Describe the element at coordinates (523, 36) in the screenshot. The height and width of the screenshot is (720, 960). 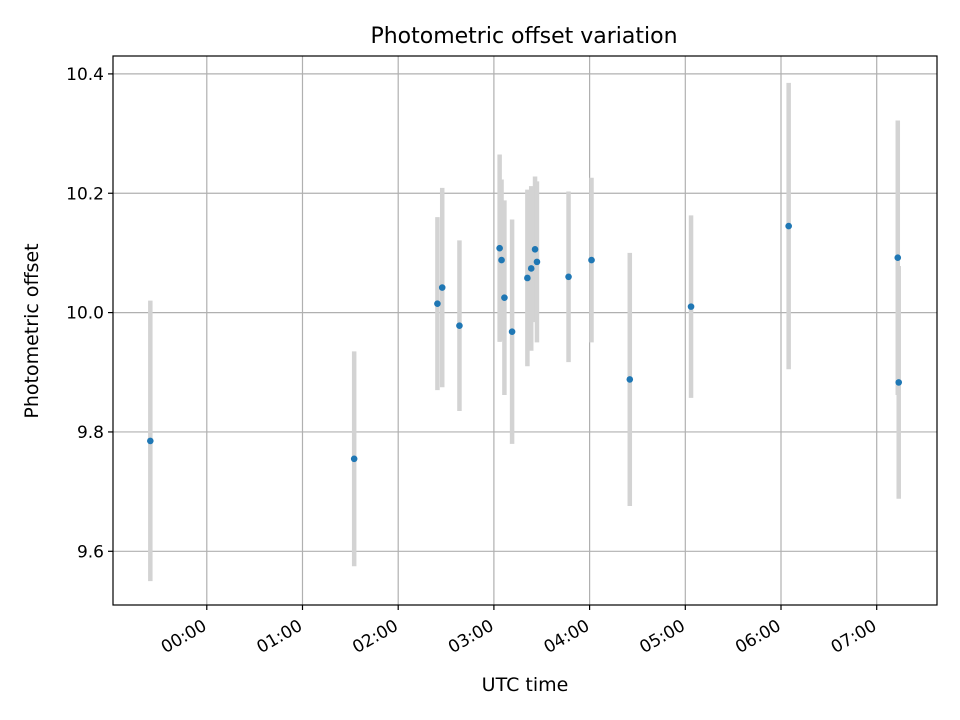
I see `chart-title: Photometric offset variation` at that location.